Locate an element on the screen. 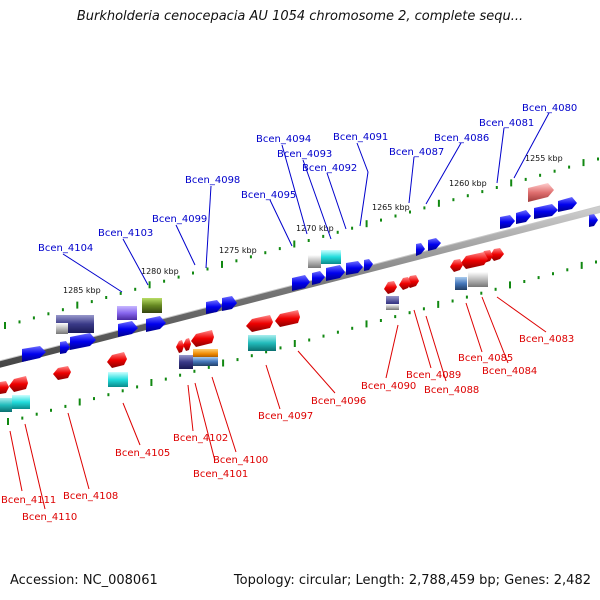 The image size is (600, 600). gene-label-bcen-4110: Bcen_4110 is located at coordinates (49, 517).